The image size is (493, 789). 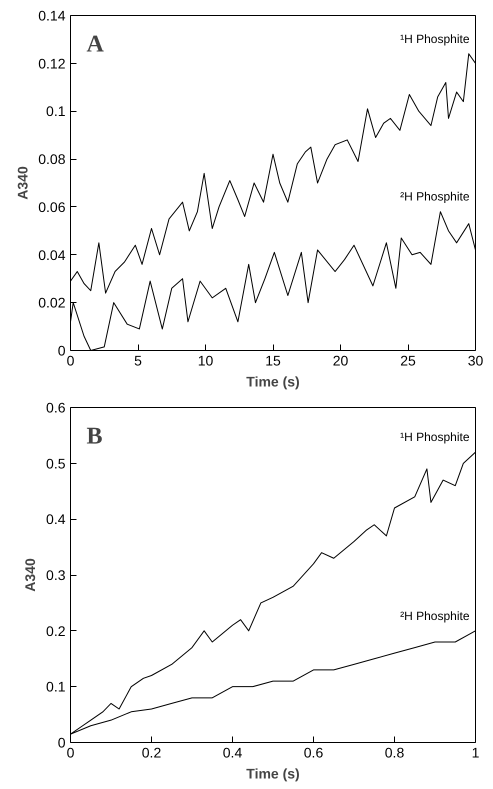 I want to click on y-tick-label: 0.3, so click(x=56, y=575).